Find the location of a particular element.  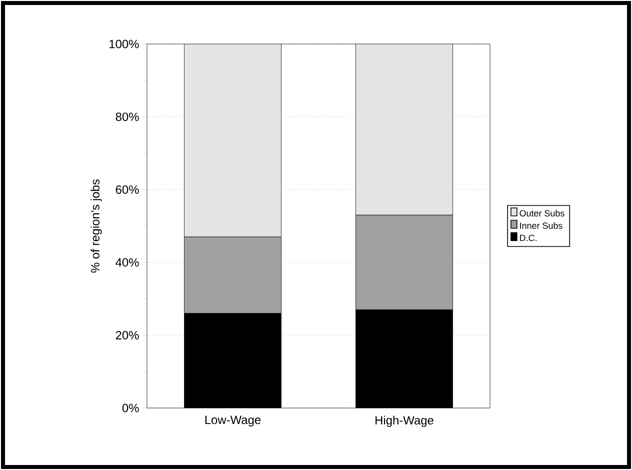

y-tick-label: 100% is located at coordinates (124, 44).